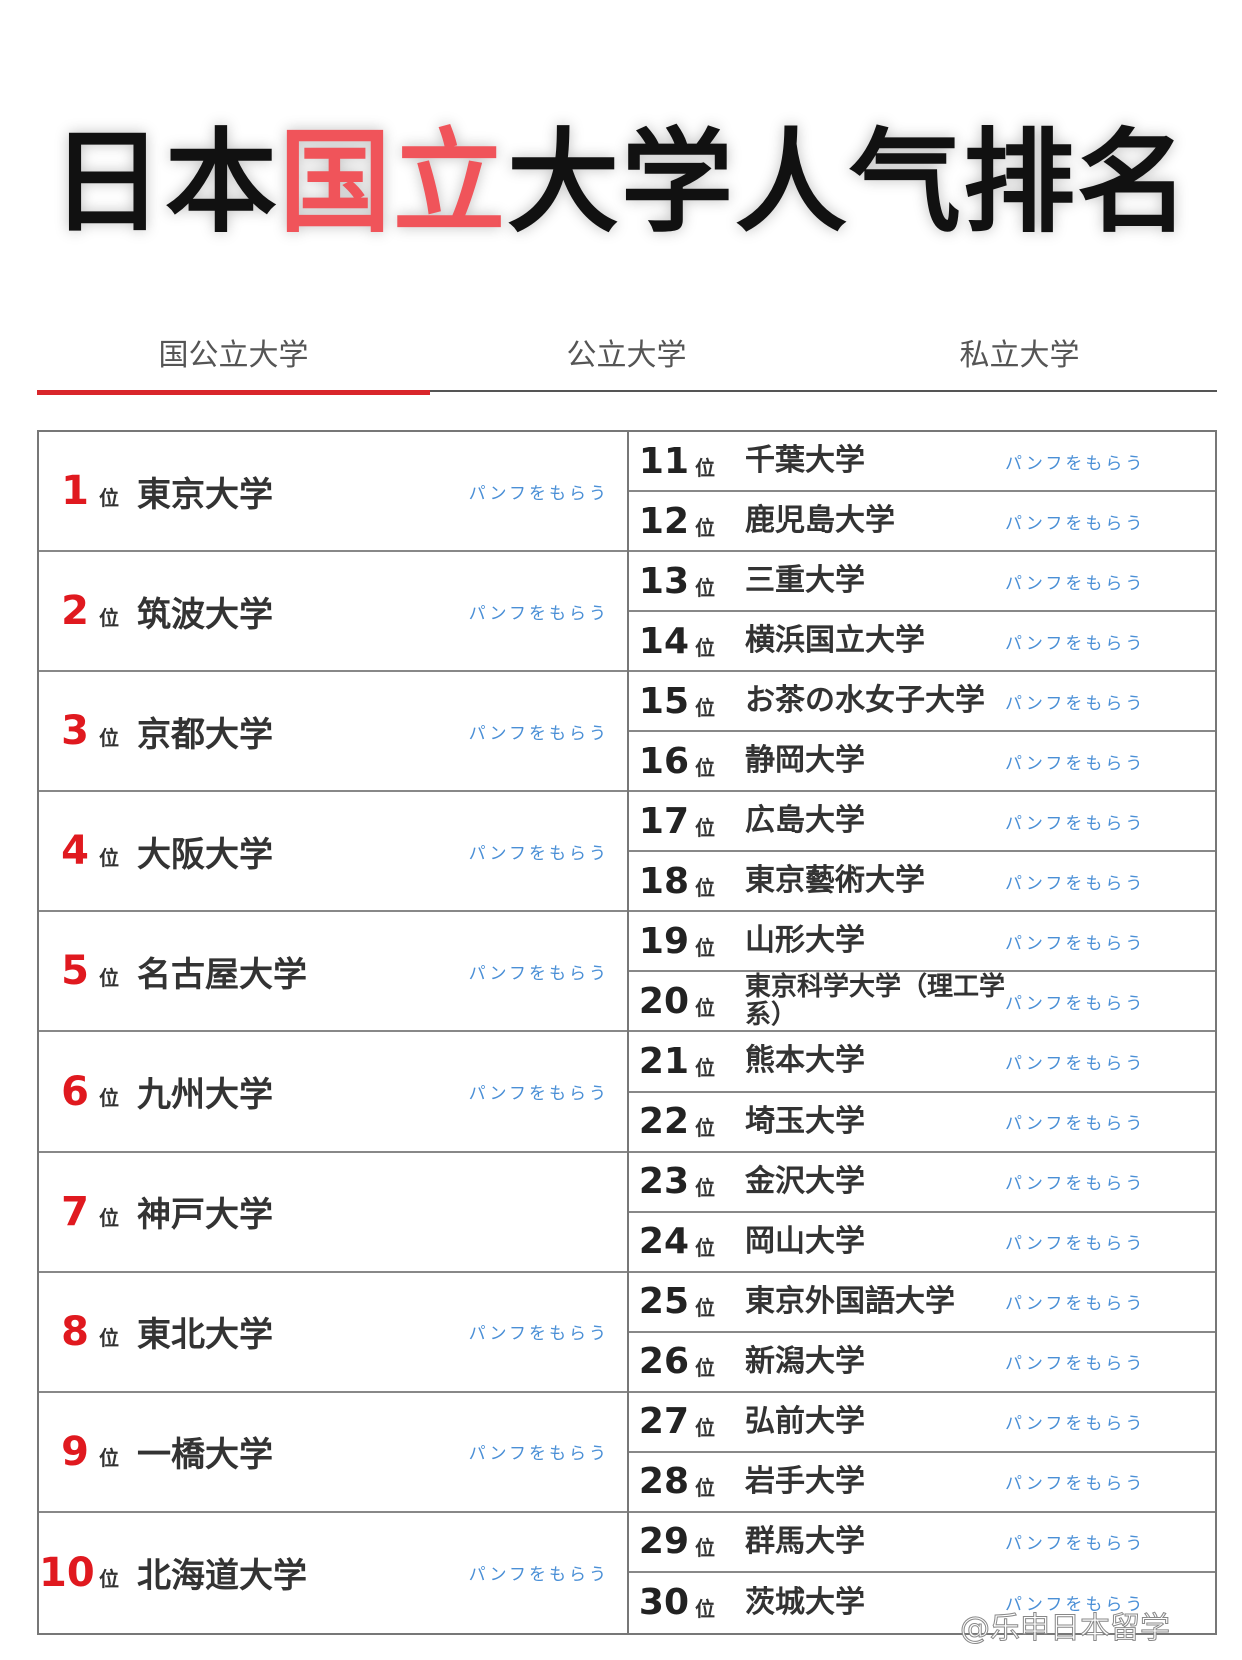 This screenshot has width=1242, height=1660. Describe the element at coordinates (805, 1481) in the screenshot. I see `university-name: 岩手大学` at that location.